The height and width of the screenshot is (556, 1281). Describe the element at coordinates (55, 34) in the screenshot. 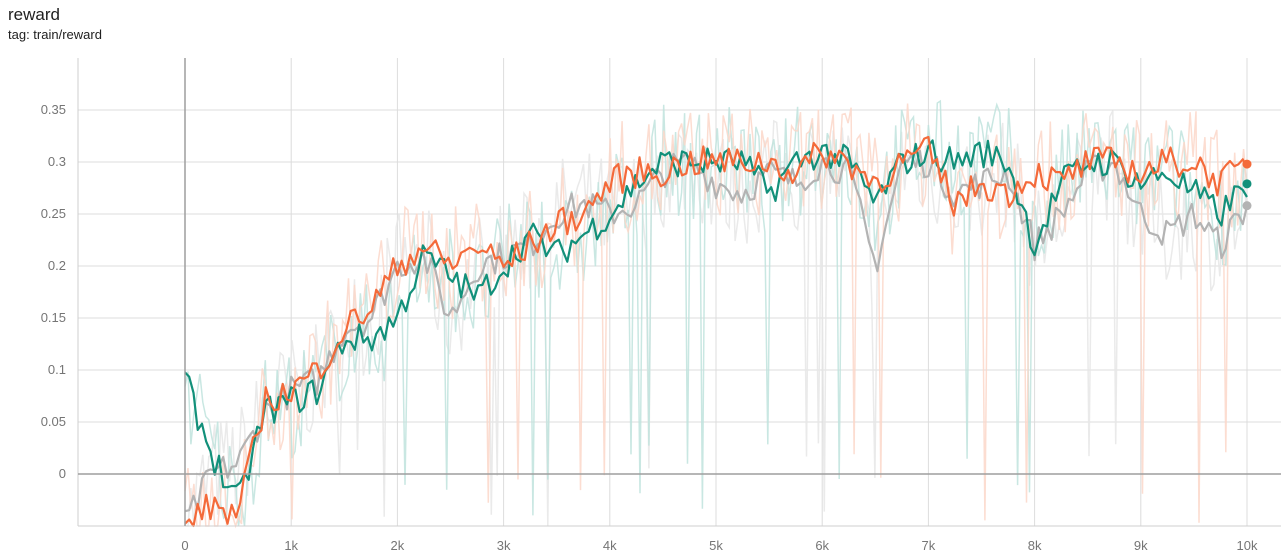

I see `chart-tag: tag: train/reward` at that location.